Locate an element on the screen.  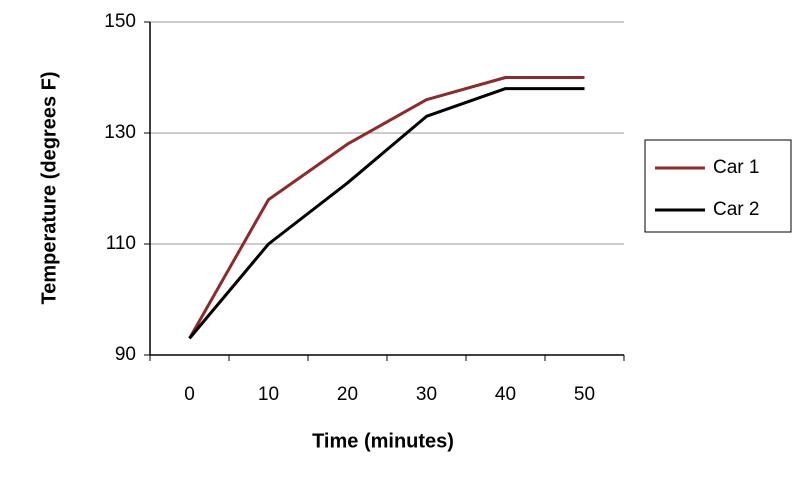
y-tick-label: 110 is located at coordinates (121, 243).